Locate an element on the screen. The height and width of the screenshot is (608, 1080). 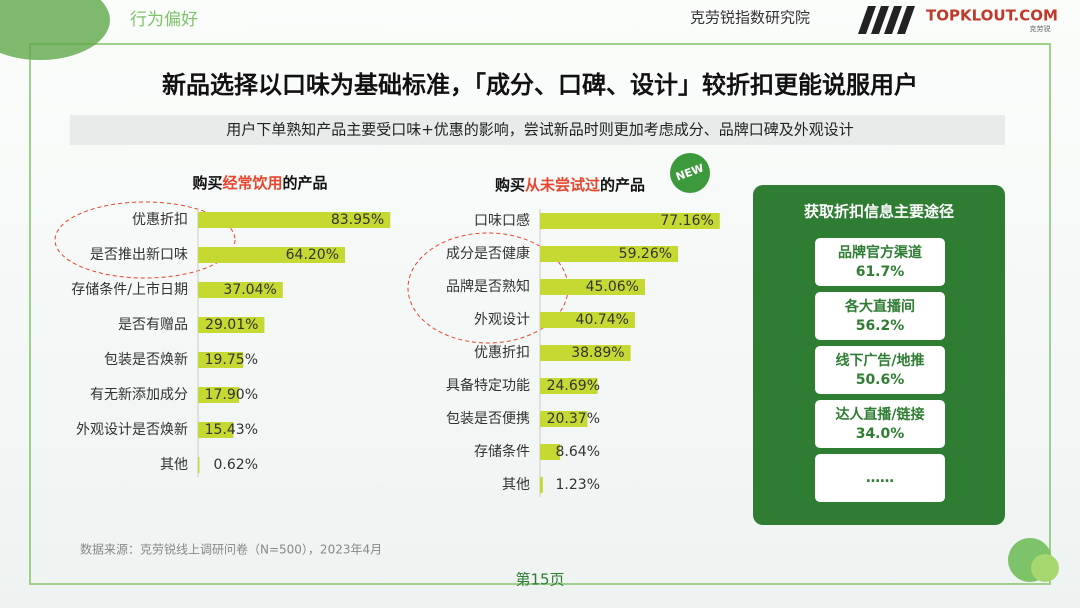
category-label: 口味口感 is located at coordinates (502, 220).